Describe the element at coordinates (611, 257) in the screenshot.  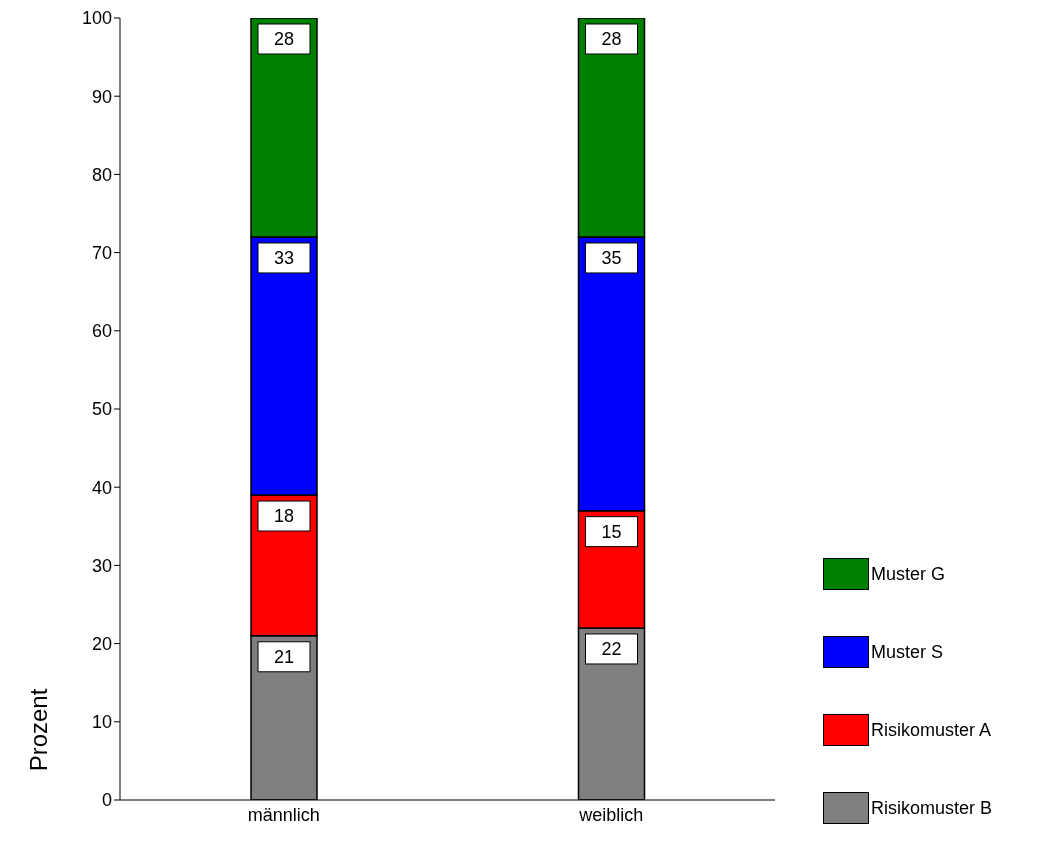
I see `data-label: 35` at that location.